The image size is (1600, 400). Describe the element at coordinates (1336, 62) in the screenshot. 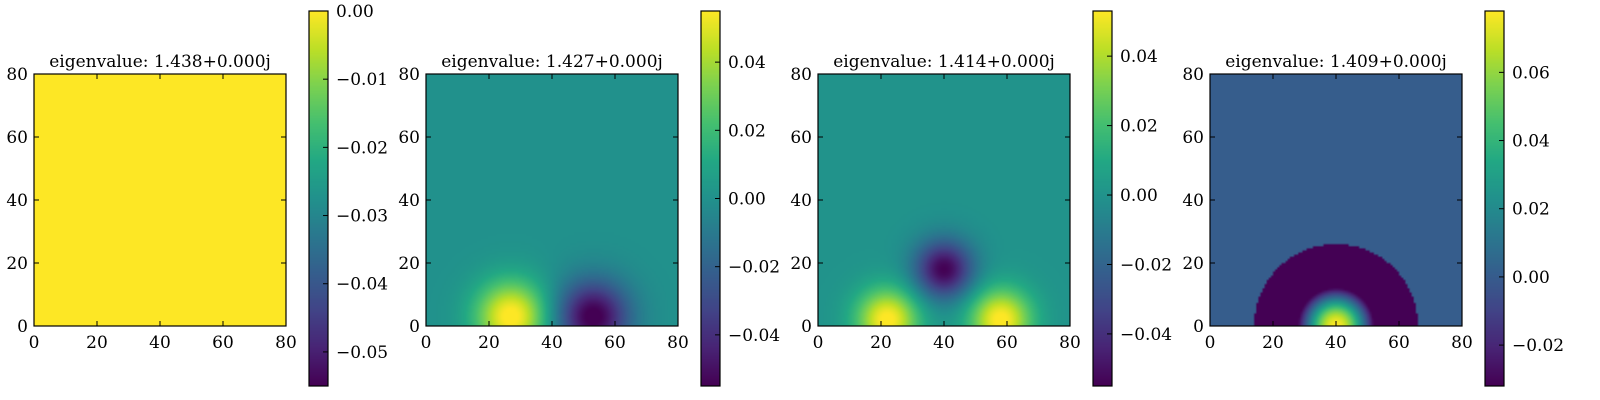

I see `plot-title: eigenvalue: 1.409+0.000j` at that location.